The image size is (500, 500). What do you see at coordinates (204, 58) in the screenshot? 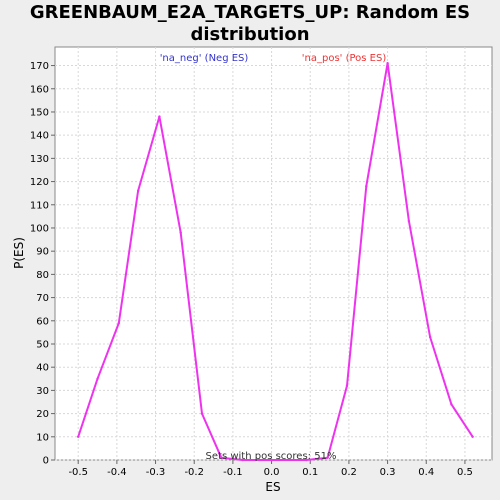
I see `neg-es-label: 'na_neg' (Neg ES)` at bounding box center [204, 58].